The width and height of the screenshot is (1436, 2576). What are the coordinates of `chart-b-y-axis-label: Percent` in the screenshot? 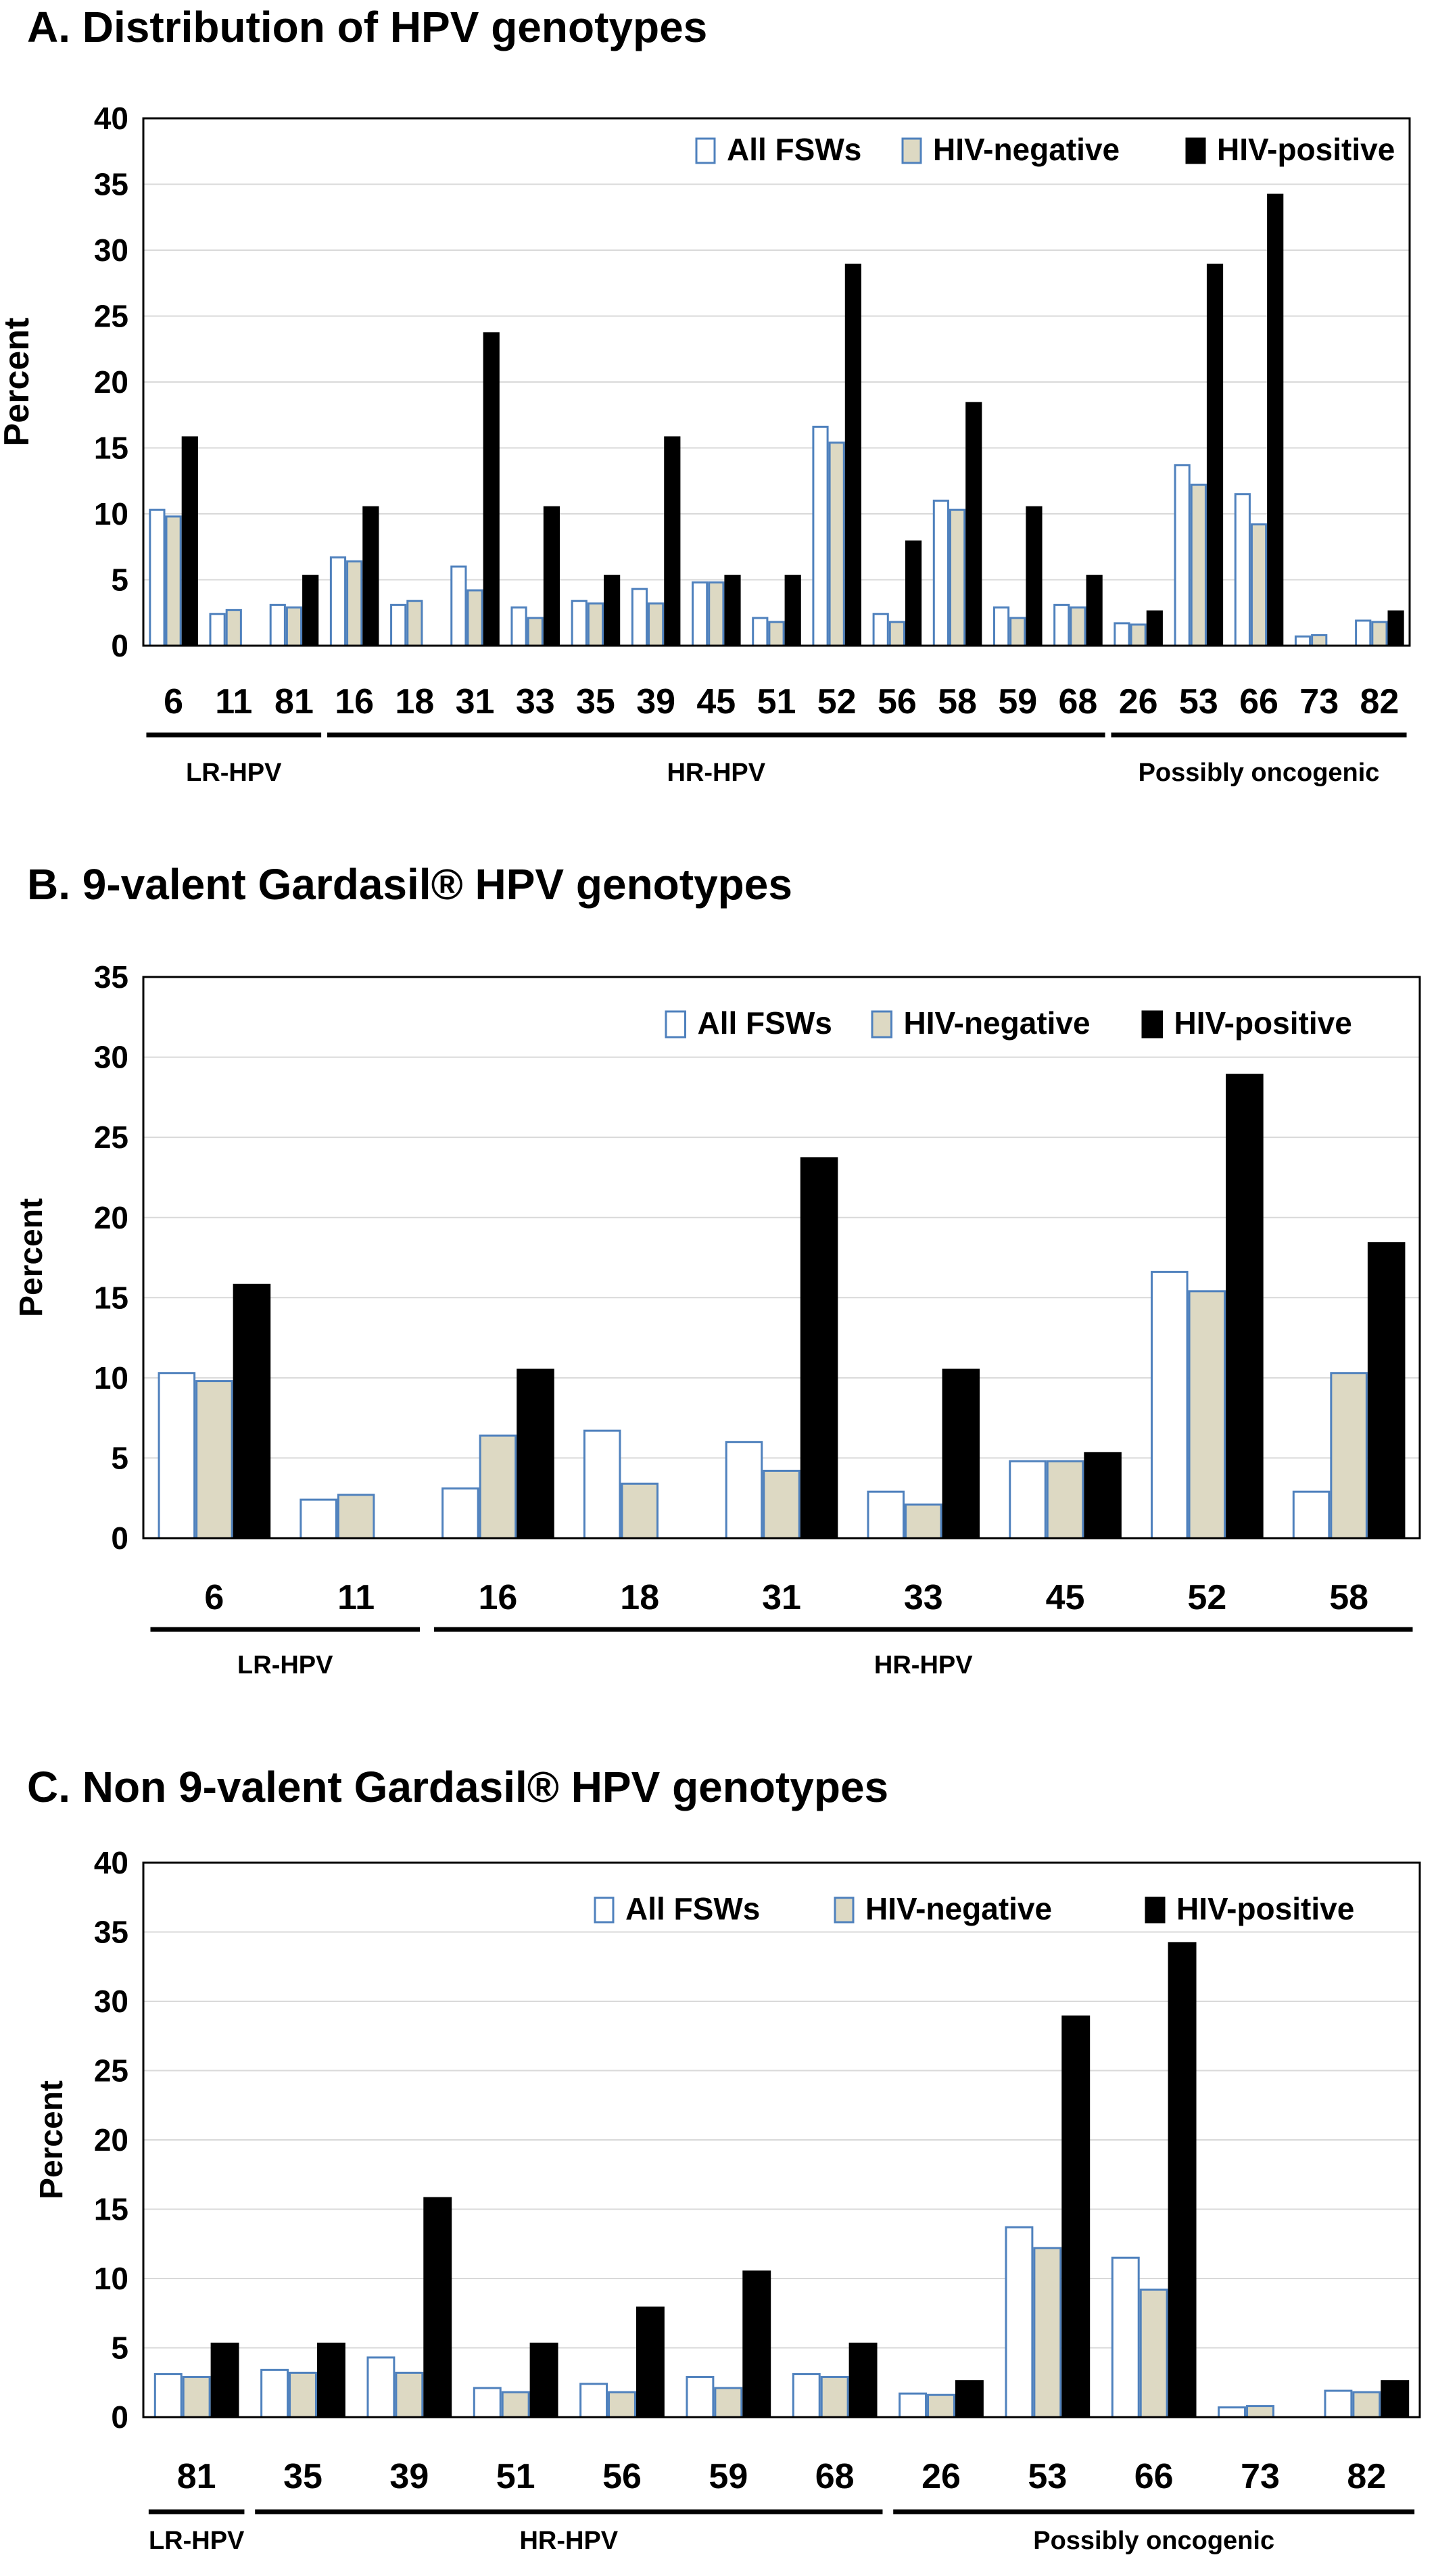 It's located at (31, 1257).